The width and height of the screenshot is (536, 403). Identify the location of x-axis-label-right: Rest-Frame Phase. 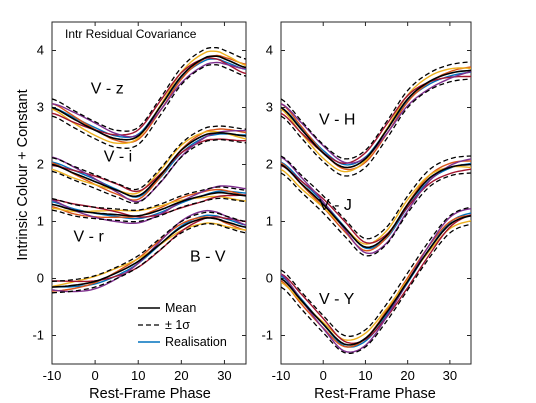
(375, 394).